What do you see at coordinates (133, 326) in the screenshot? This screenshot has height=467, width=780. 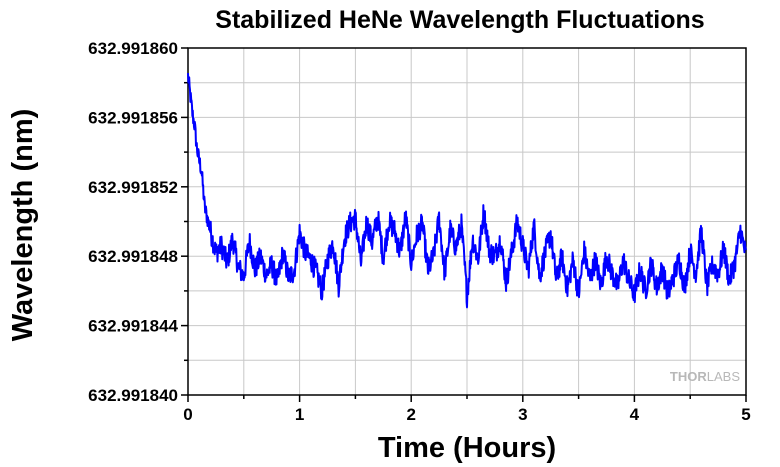 I see `y-tick-label: 632.991844` at bounding box center [133, 326].